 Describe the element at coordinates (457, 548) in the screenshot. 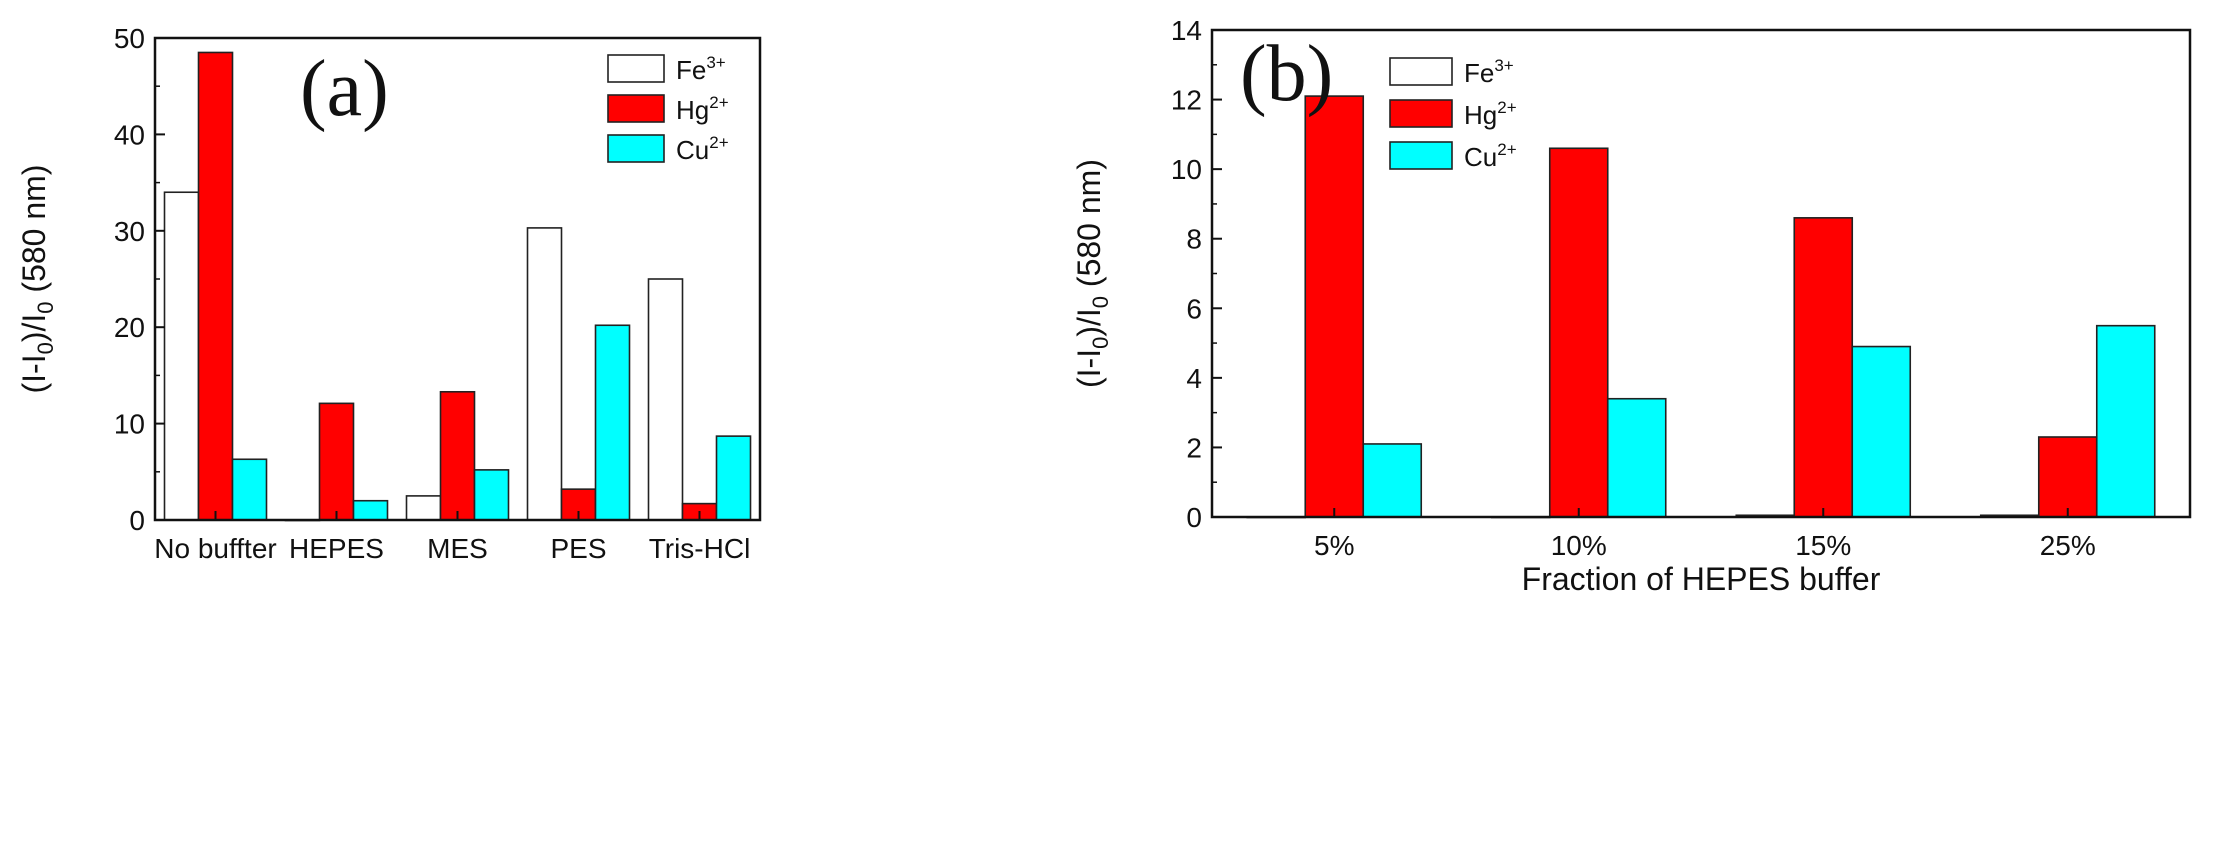

I see `x-tick-label: MES` at that location.